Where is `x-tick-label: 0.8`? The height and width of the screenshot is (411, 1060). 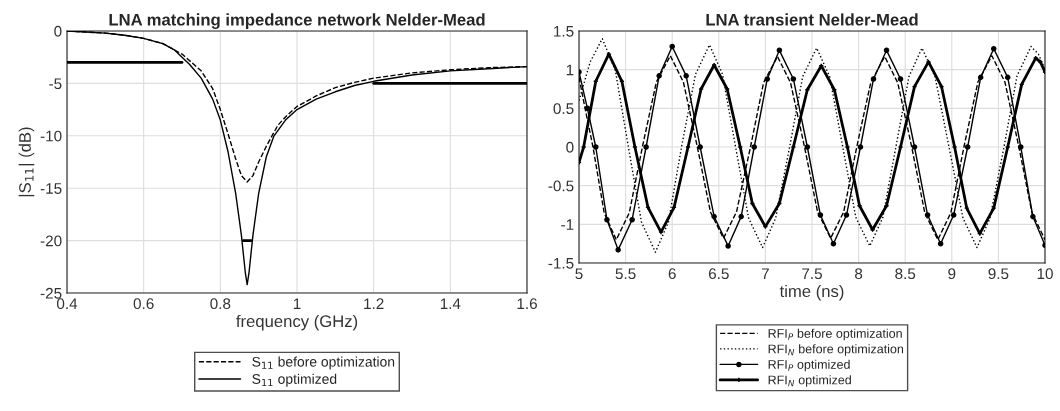 x-tick-label: 0.8 is located at coordinates (220, 304).